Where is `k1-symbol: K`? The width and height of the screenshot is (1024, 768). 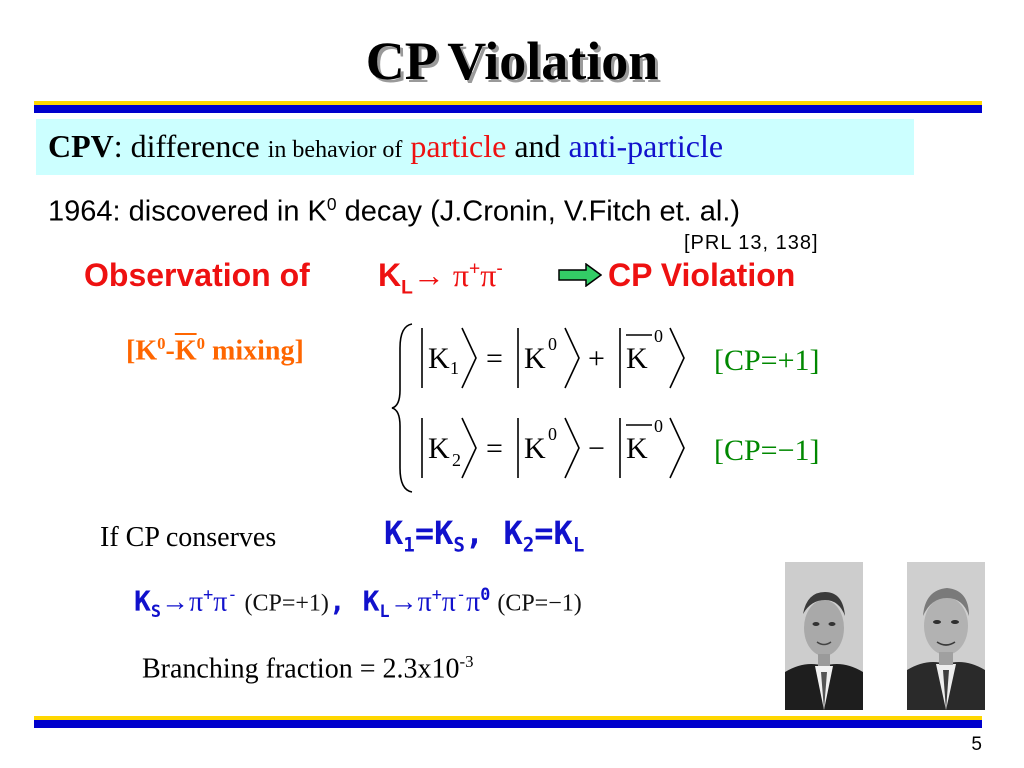 k1-symbol: K is located at coordinates (439, 358).